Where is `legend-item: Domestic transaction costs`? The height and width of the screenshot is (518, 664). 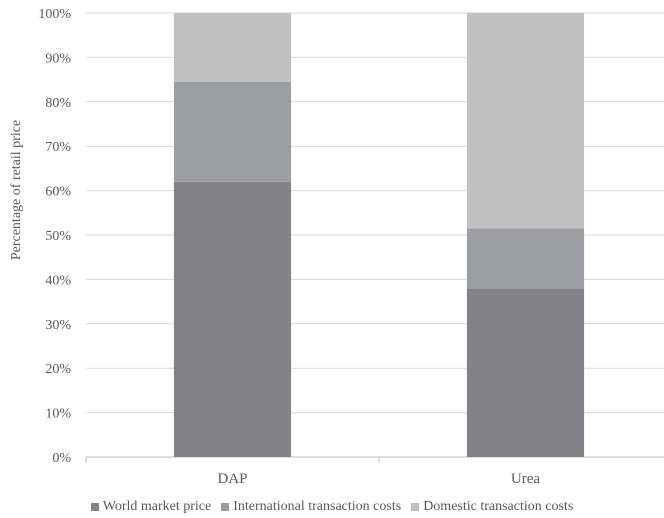 legend-item: Domestic transaction costs is located at coordinates (492, 507).